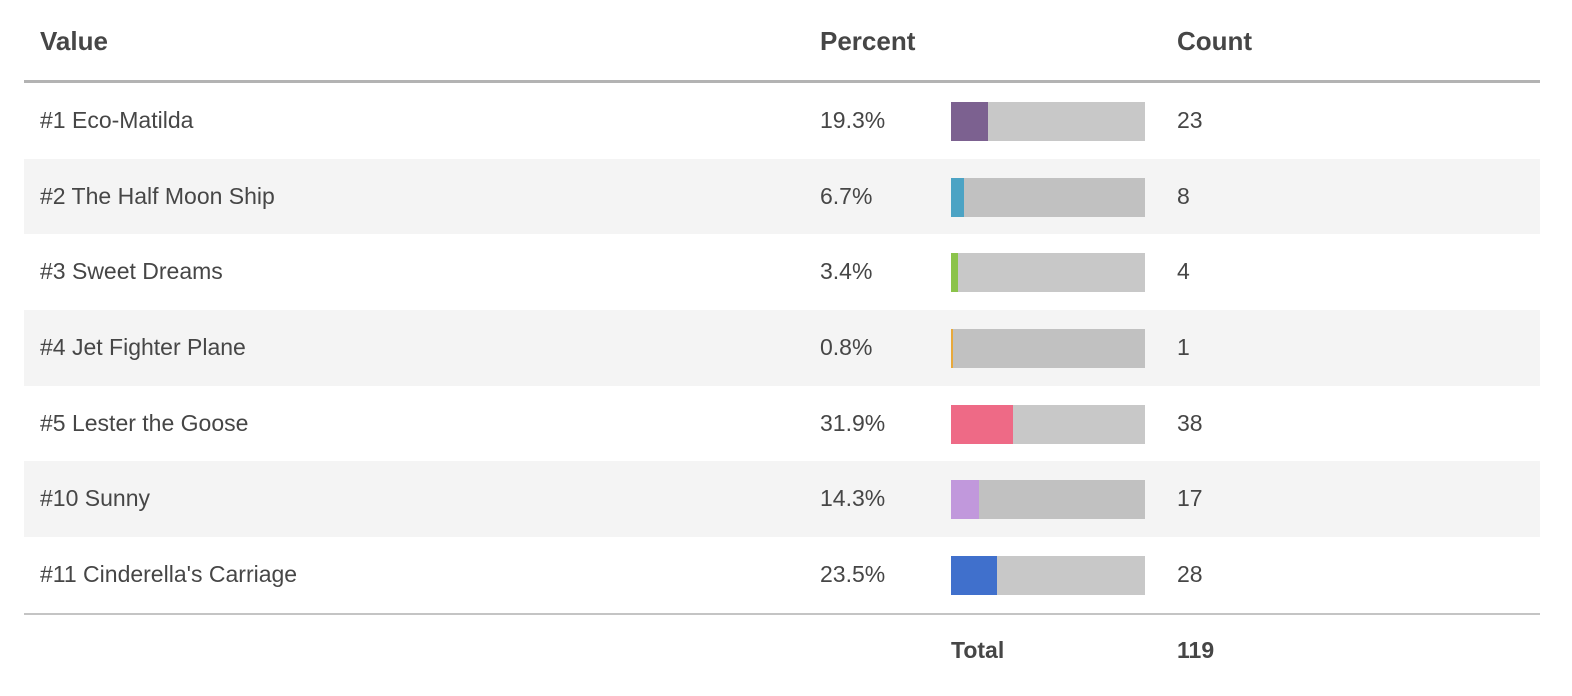 The image size is (1572, 696). What do you see at coordinates (782, 272) in the screenshot?
I see `table-row: #3 Sweet Dreams 3.4% 4` at bounding box center [782, 272].